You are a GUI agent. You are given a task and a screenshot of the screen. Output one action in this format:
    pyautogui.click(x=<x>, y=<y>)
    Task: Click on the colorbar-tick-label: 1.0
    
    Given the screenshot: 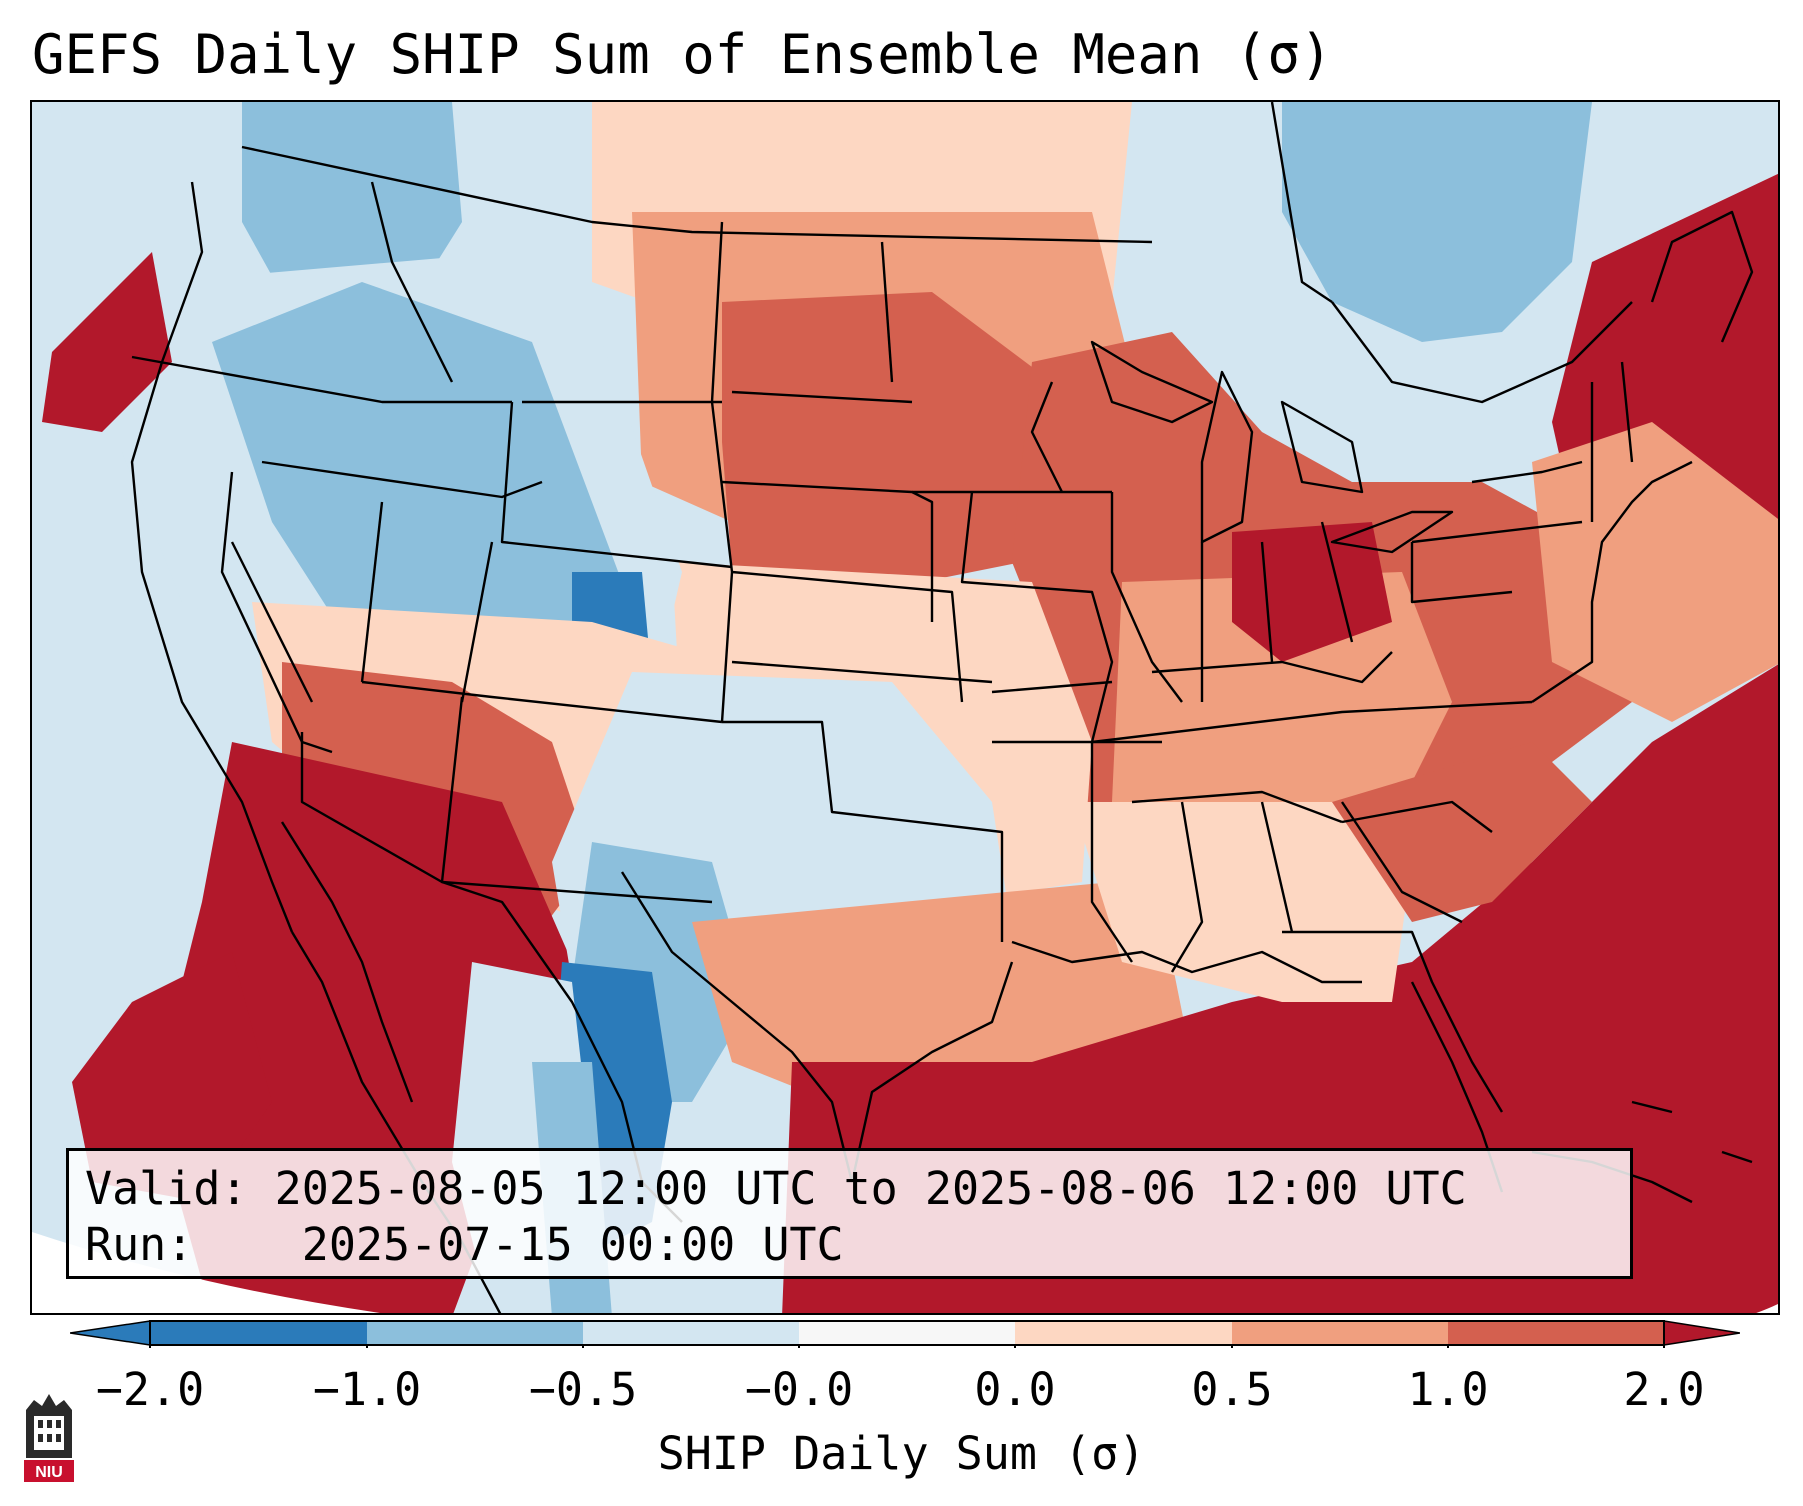 What is the action you would take?
    pyautogui.click(x=1448, y=1389)
    